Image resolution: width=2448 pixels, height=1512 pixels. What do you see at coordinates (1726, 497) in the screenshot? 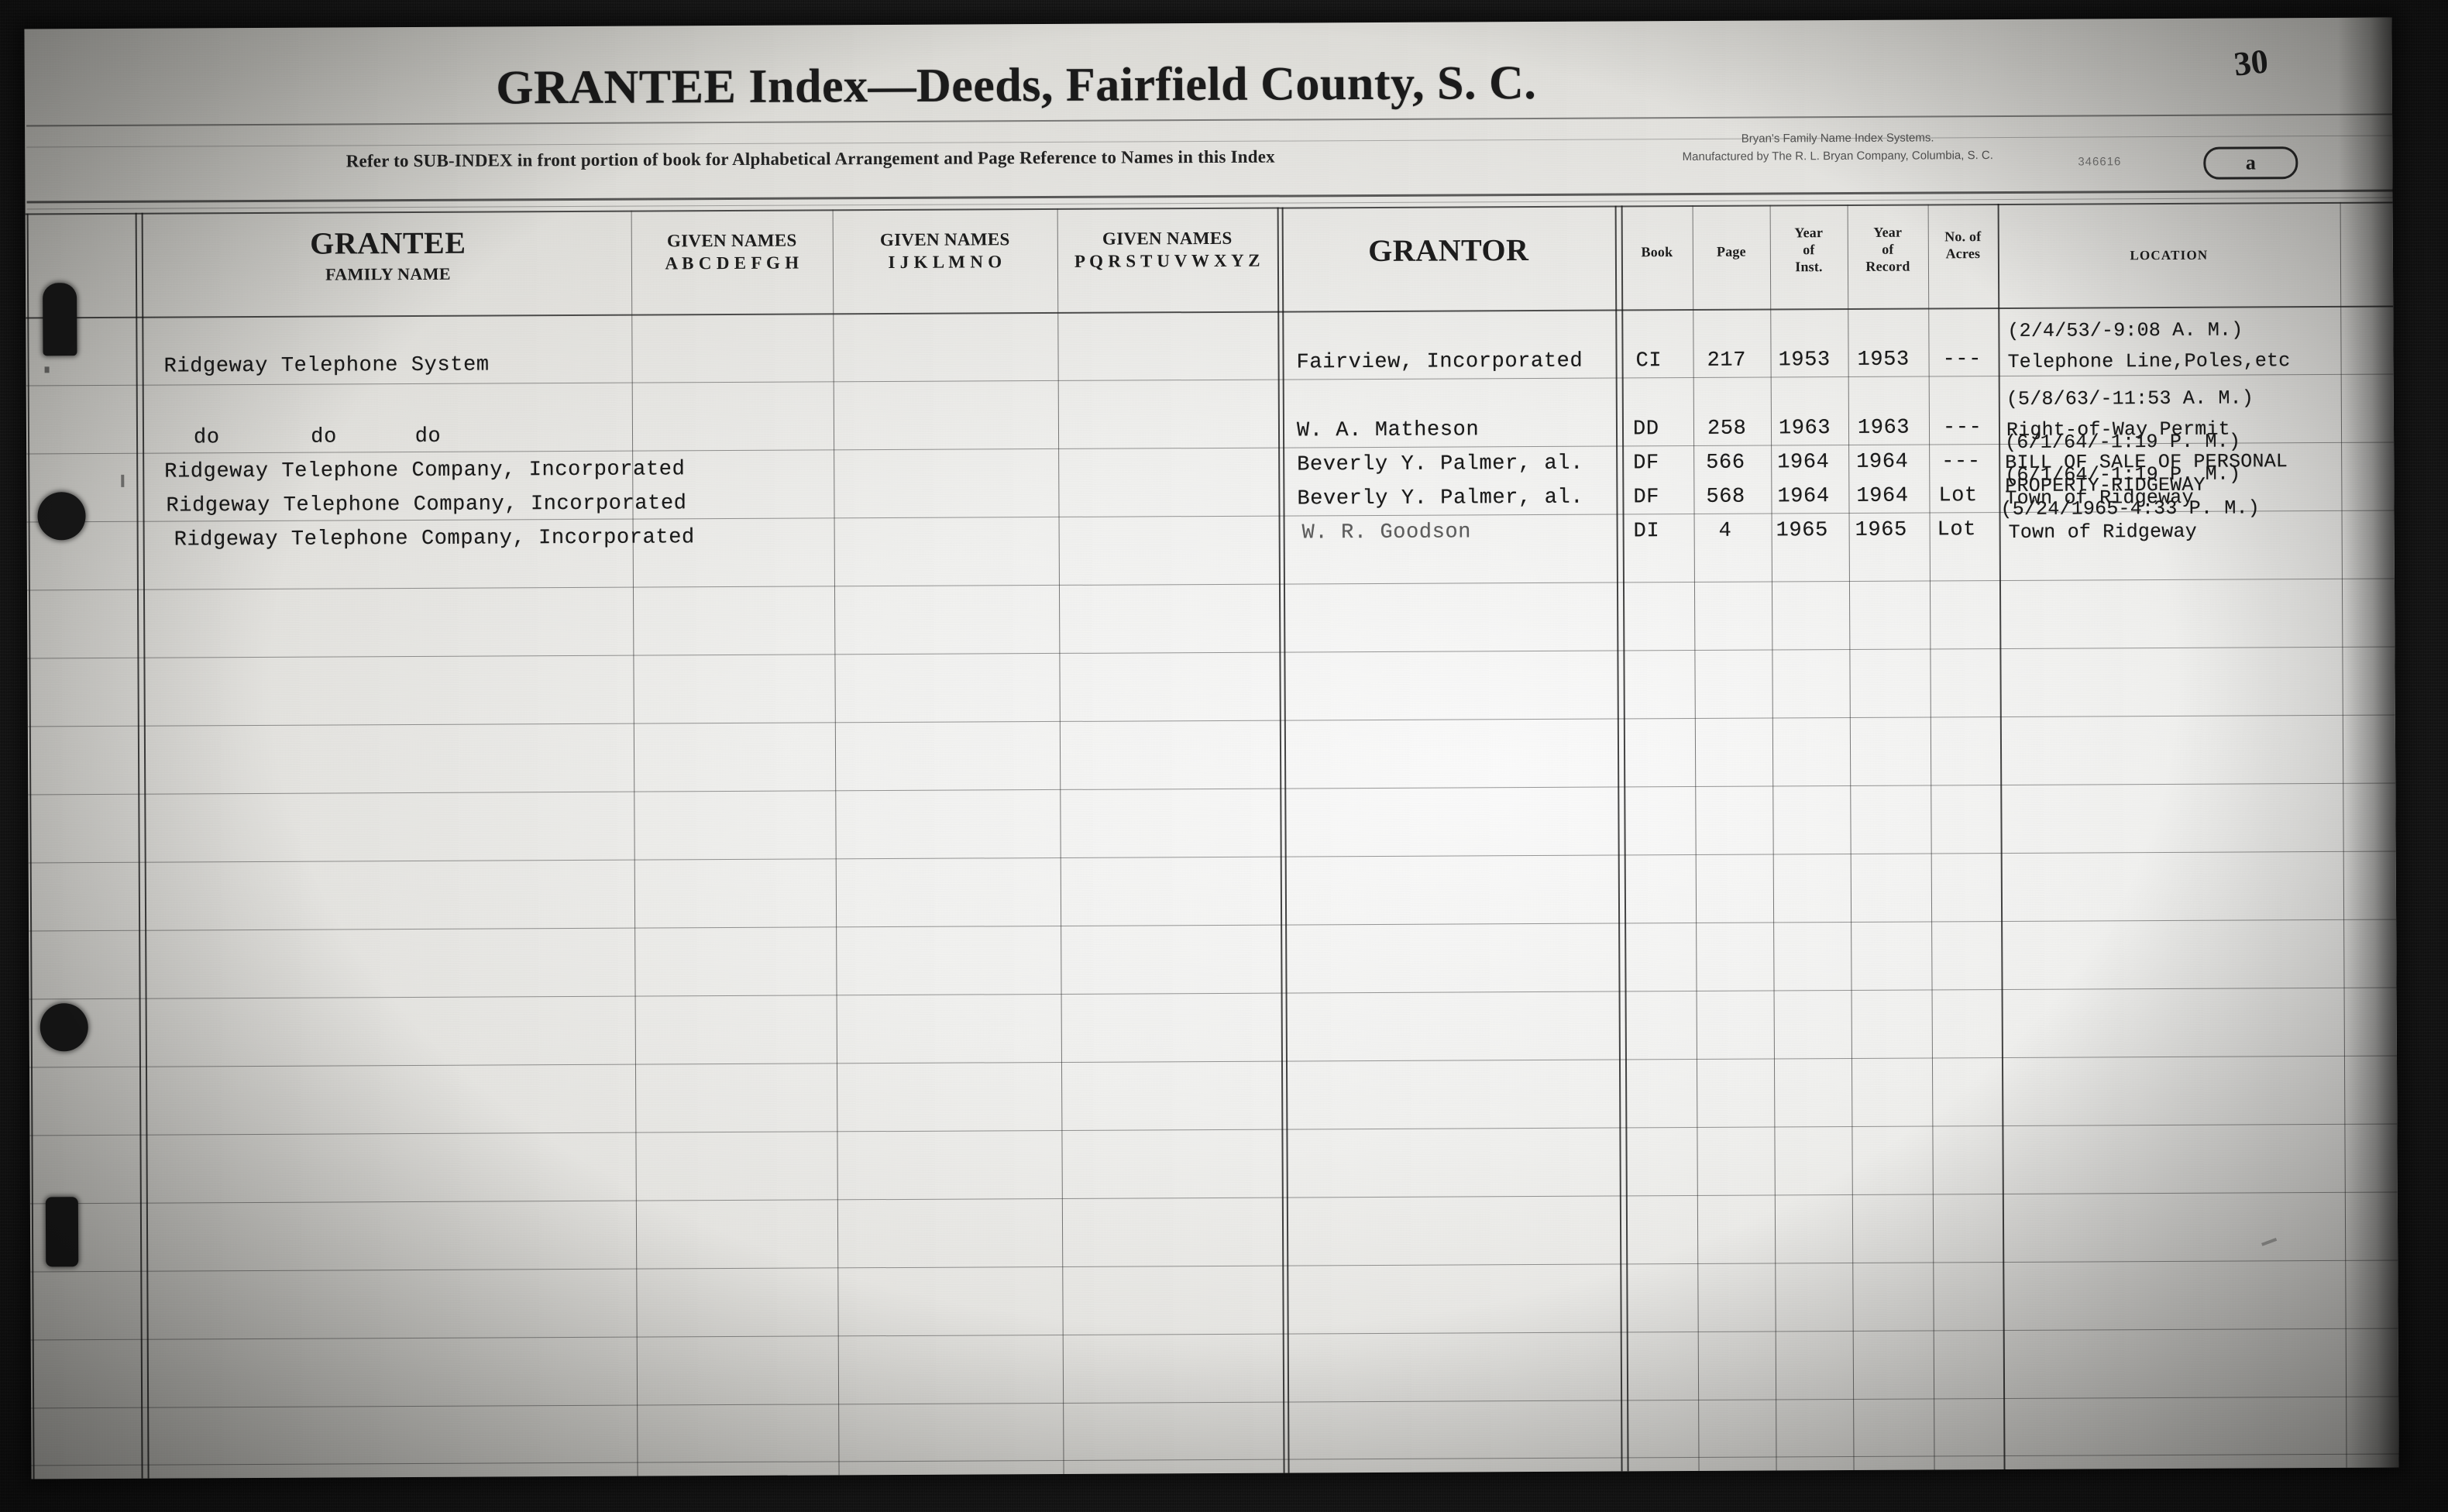
I see `cell-page: 568` at bounding box center [1726, 497].